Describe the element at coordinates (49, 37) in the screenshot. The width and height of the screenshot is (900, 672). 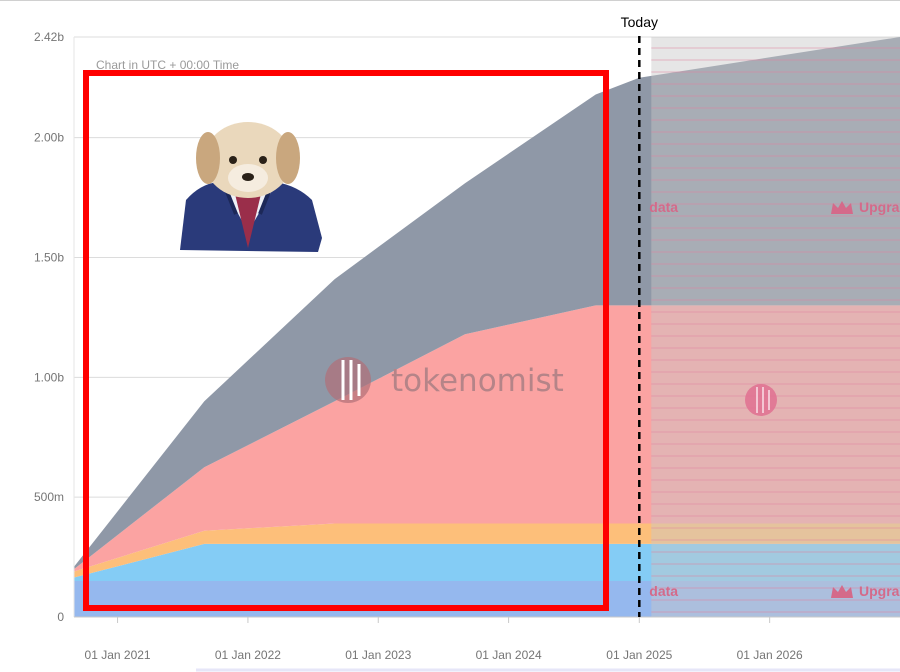
I see `y-tick-label: 2.42b` at that location.